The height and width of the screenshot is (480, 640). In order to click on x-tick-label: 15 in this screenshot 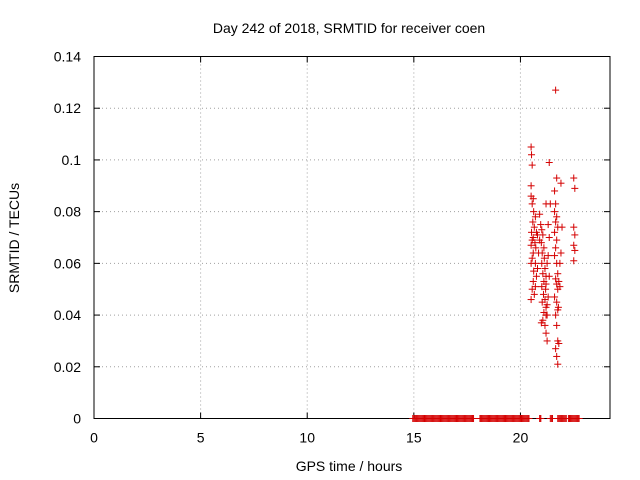, I will do `click(414, 438)`.